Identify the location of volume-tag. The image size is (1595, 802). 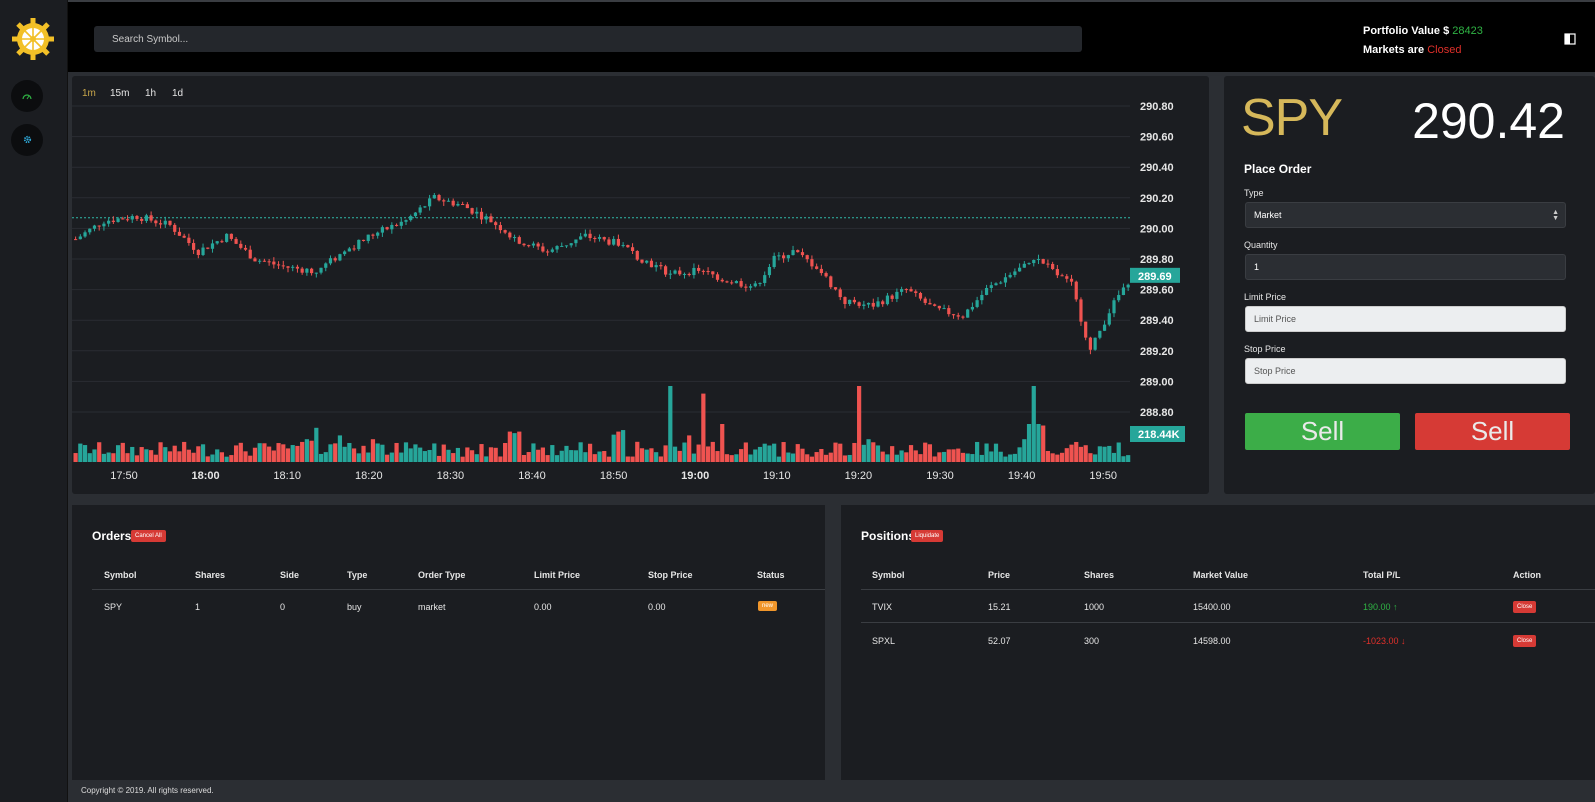
(1157, 434).